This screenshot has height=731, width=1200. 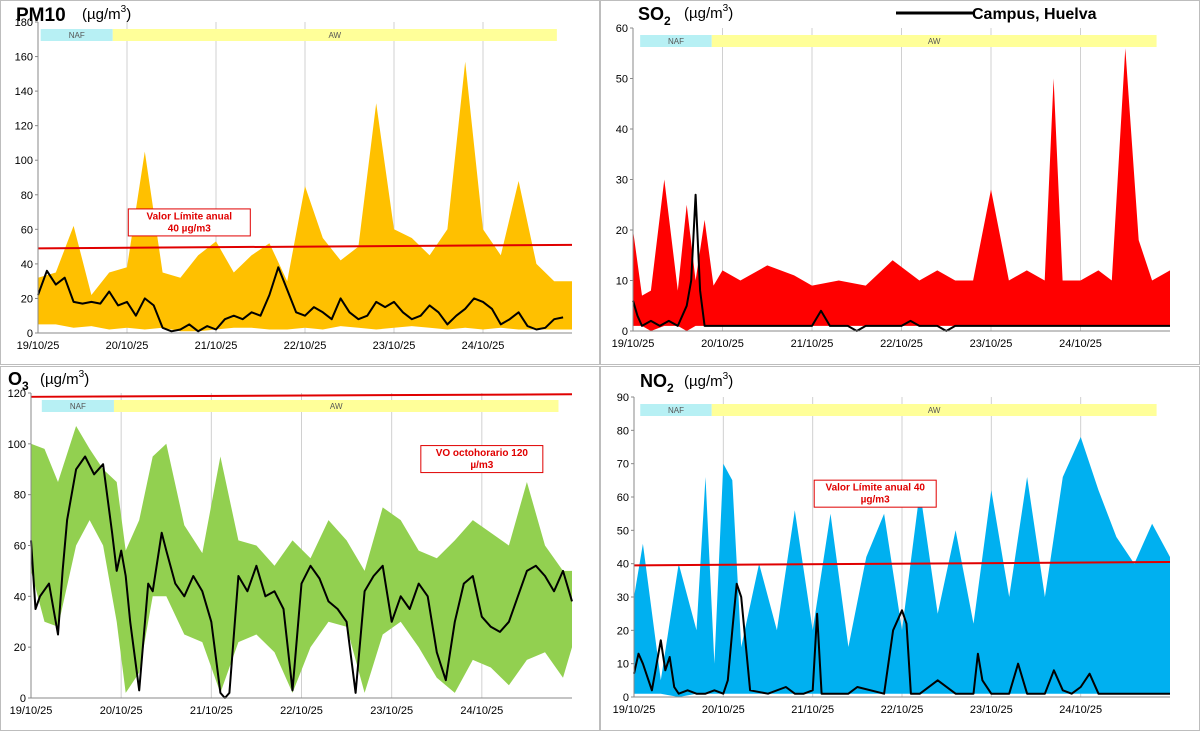 I want to click on limit-line, so click(x=301, y=395).